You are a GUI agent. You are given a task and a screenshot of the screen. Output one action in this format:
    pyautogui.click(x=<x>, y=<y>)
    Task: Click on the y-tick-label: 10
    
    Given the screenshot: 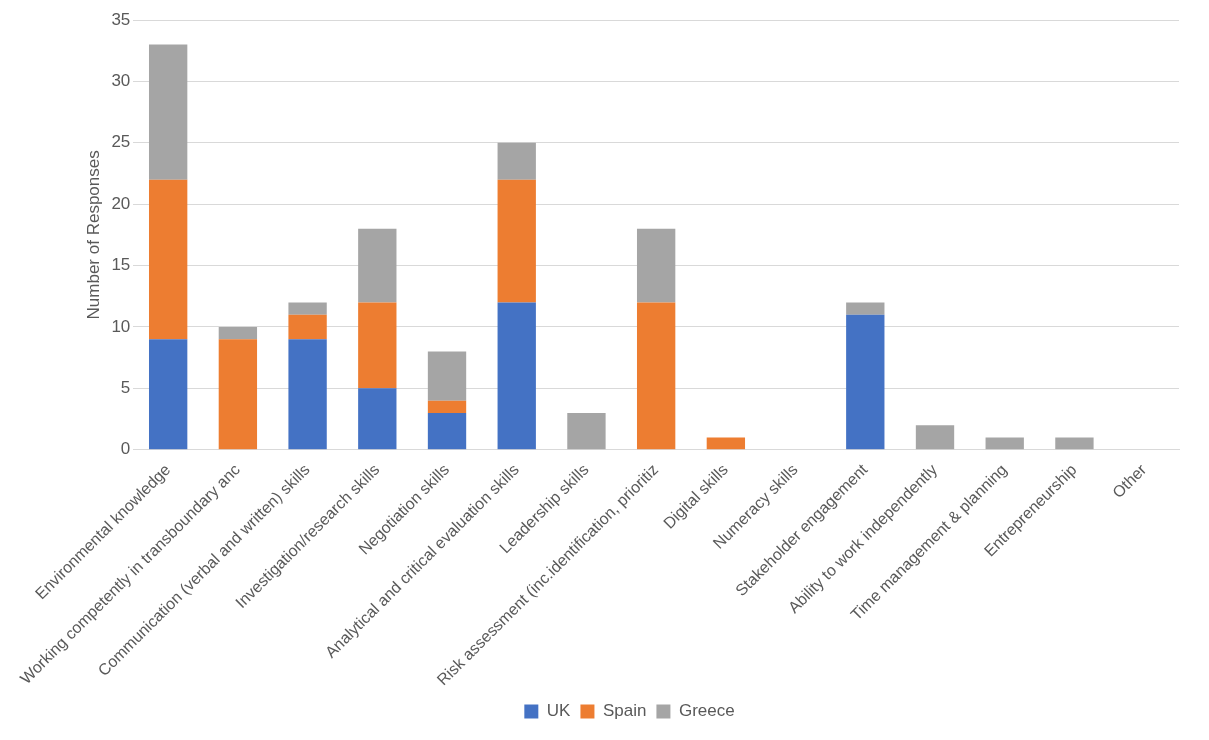 What is the action you would take?
    pyautogui.click(x=121, y=326)
    